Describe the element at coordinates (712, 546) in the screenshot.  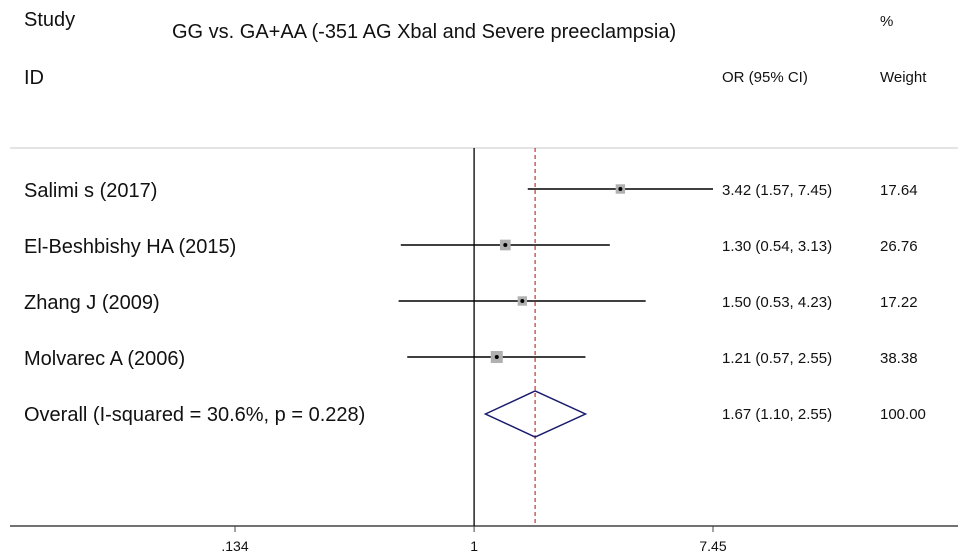
I see `x-tick-label: 7.45` at that location.